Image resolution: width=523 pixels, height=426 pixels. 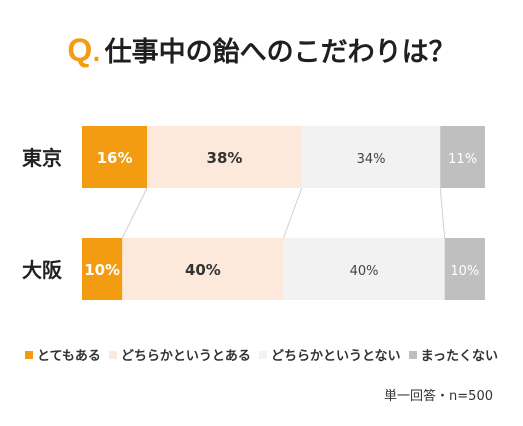 I want to click on legend-label: どちらかというとある, so click(x=185, y=356).